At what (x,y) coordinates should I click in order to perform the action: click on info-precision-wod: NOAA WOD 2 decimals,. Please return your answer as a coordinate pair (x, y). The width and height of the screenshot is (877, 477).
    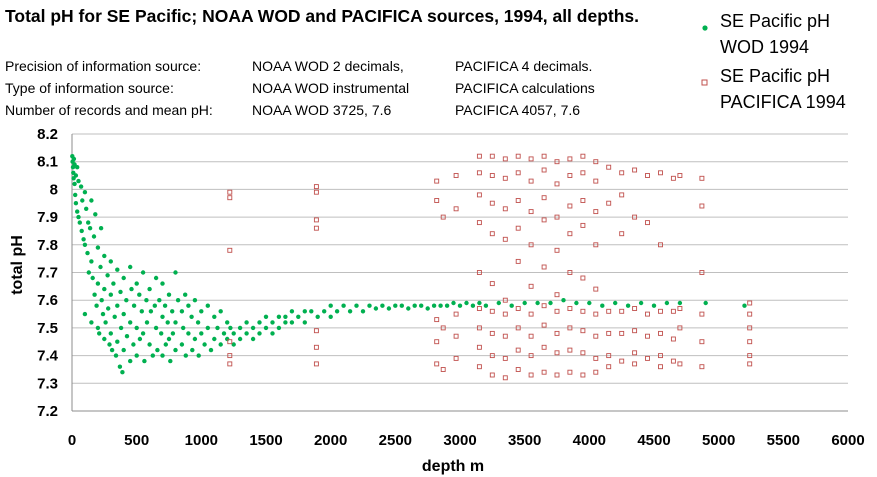
    Looking at the image, I should click on (328, 66).